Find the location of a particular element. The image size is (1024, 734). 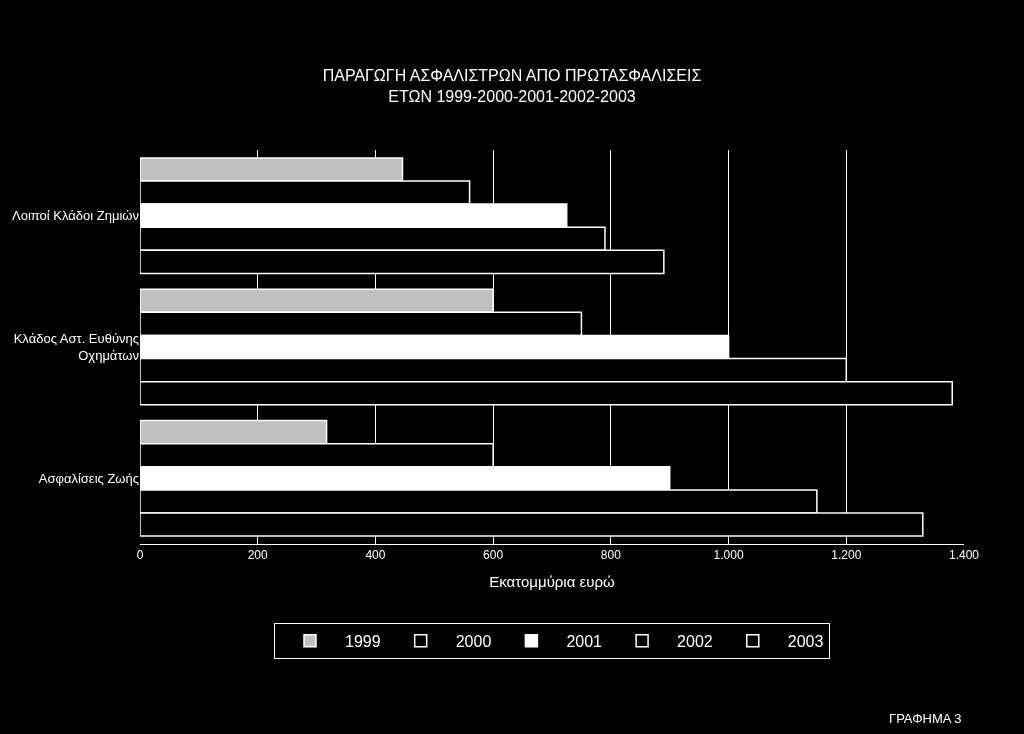

legend-label: 2001 is located at coordinates (584, 641).